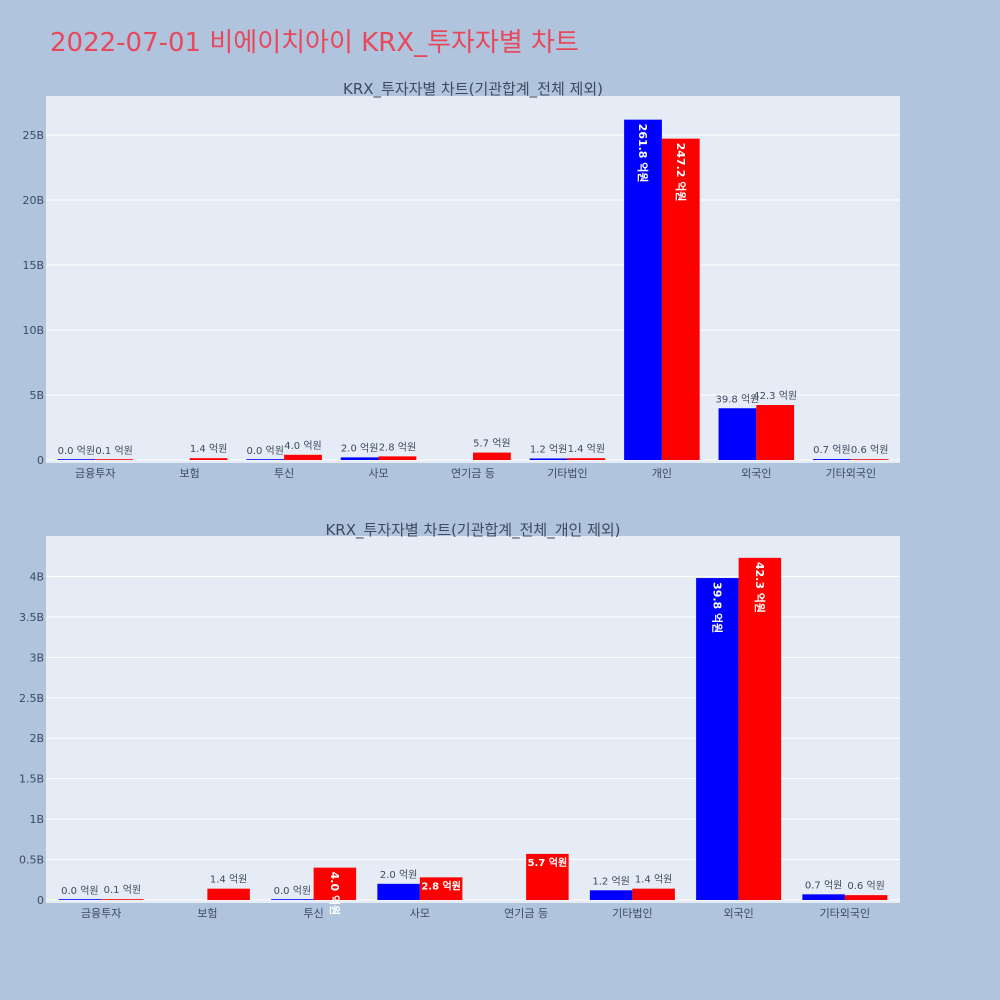  I want to click on y-tick-label: 2.5B, so click(31, 698).